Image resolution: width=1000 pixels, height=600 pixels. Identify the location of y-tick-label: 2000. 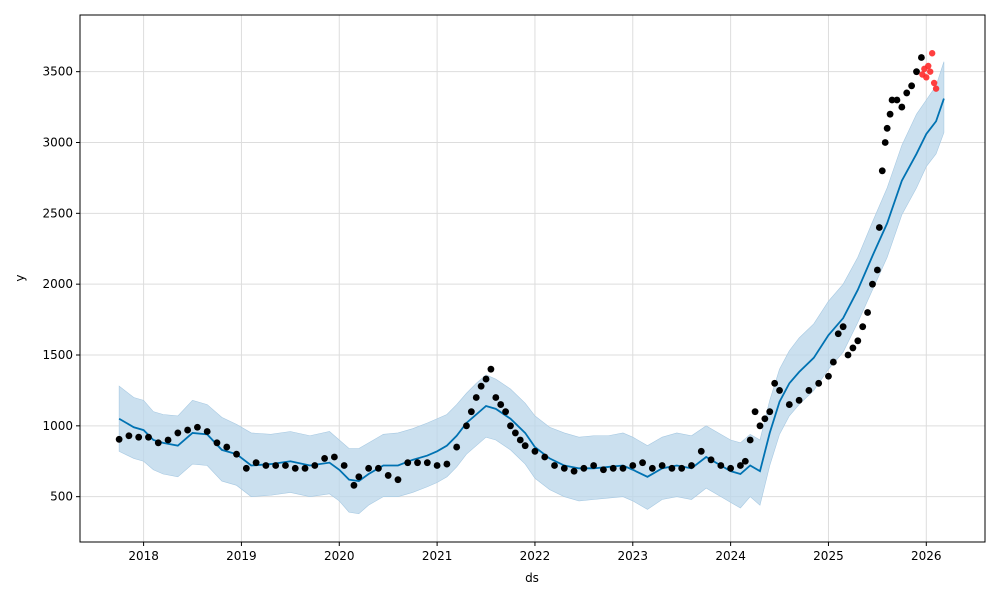
(57, 284).